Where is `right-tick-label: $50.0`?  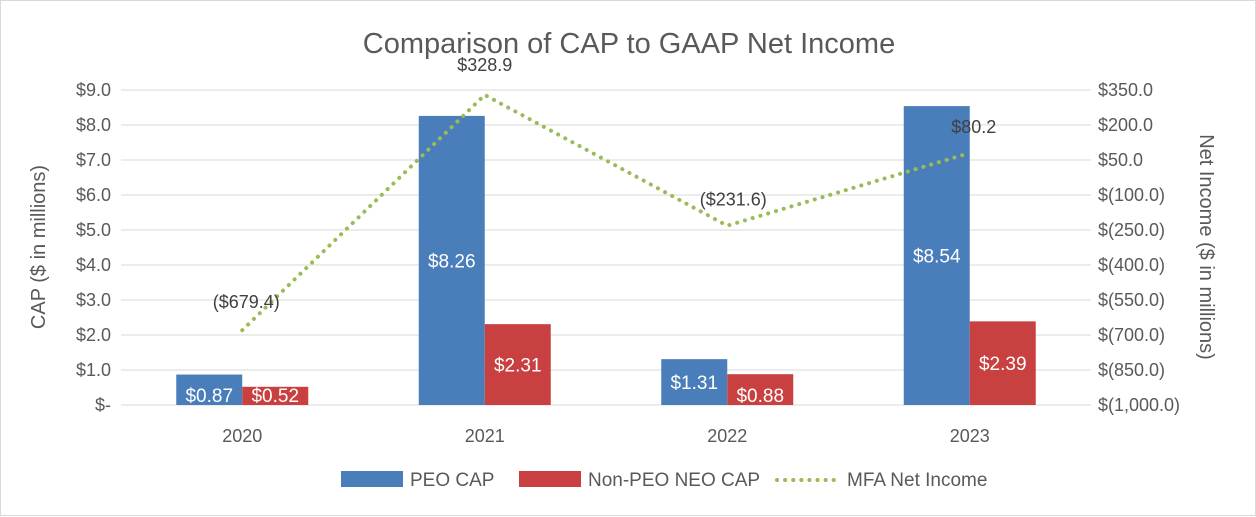
right-tick-label: $50.0 is located at coordinates (1120, 160).